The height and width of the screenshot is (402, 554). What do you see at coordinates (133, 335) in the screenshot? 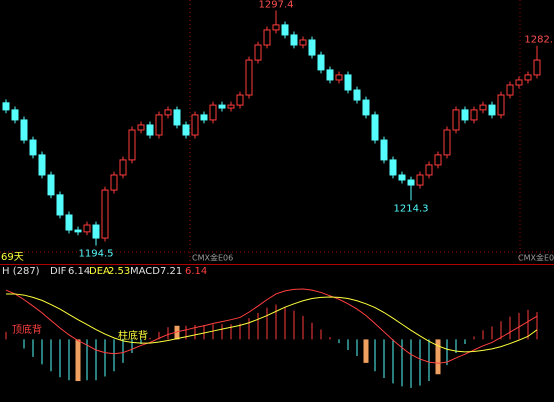
I see `divergence-label: 柱底背` at bounding box center [133, 335].